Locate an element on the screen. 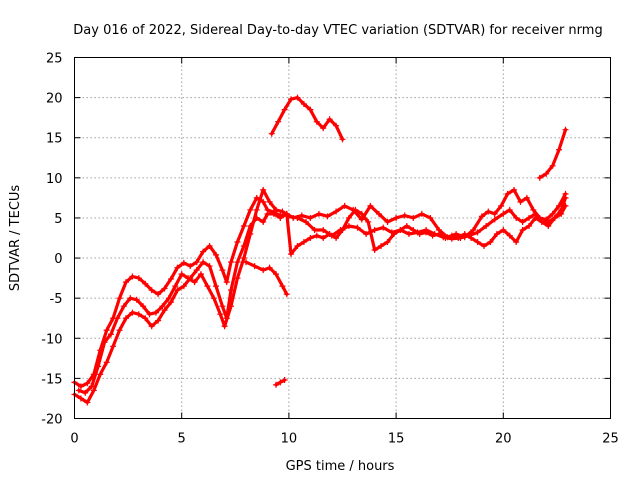 The width and height of the screenshot is (640, 480). y-tick-label: -10 is located at coordinates (51, 339).